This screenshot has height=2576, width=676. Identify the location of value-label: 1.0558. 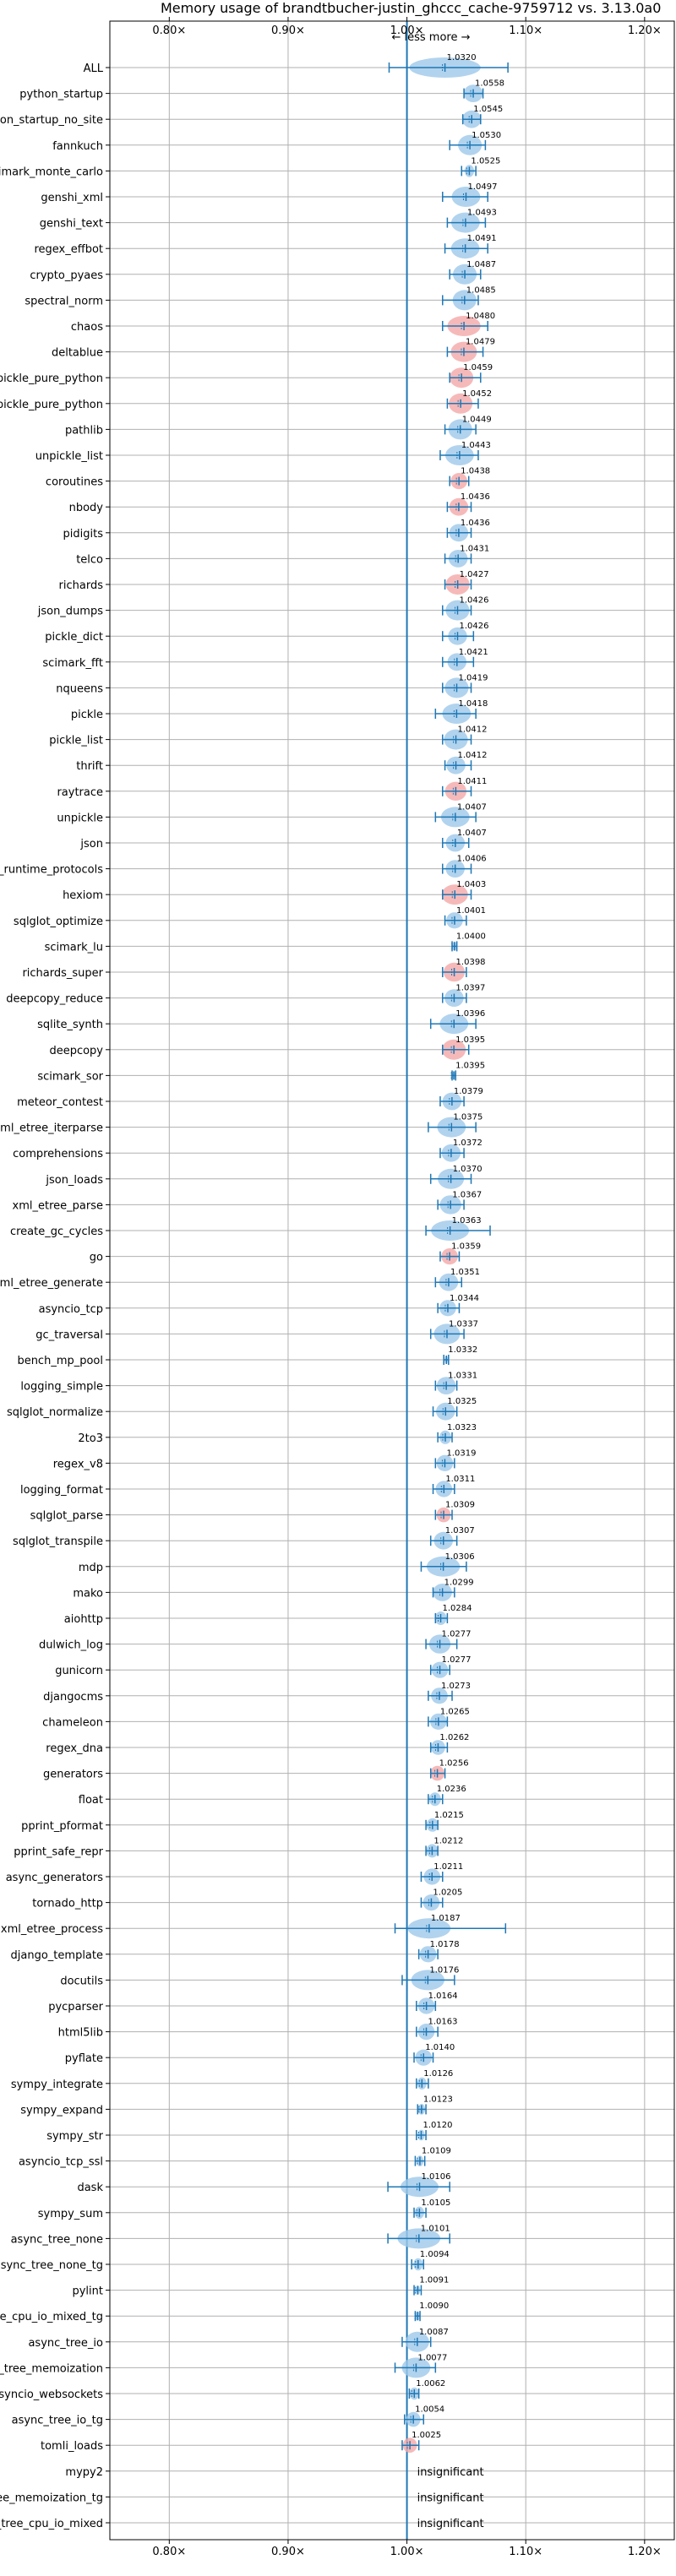
(489, 84).